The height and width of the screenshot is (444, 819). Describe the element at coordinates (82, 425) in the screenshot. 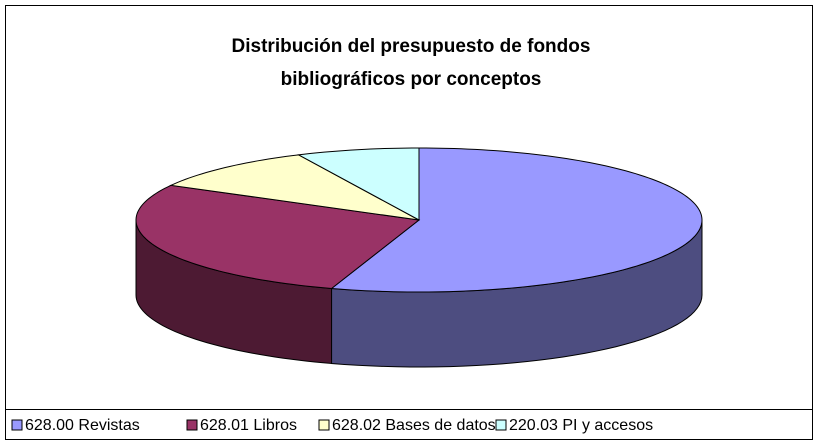

I see `legend-label: 628.00 Revistas` at that location.